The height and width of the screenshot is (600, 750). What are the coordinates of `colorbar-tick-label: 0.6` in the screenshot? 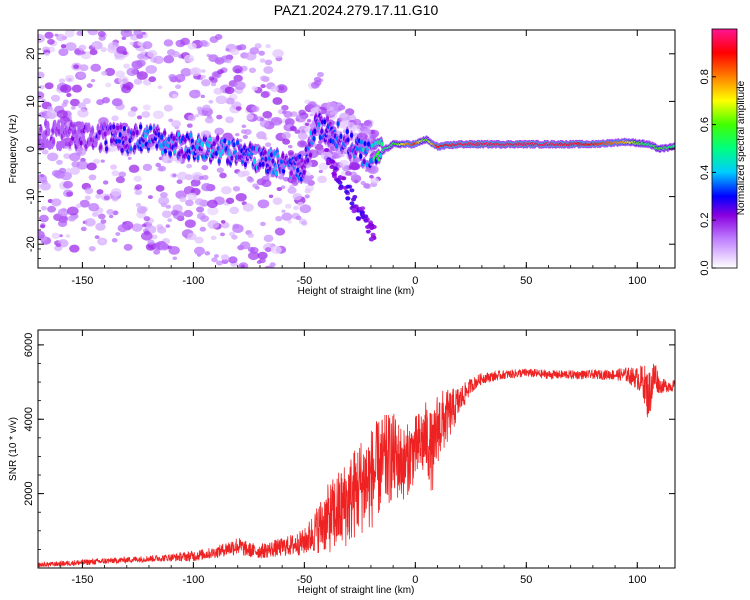 It's located at (705, 124).